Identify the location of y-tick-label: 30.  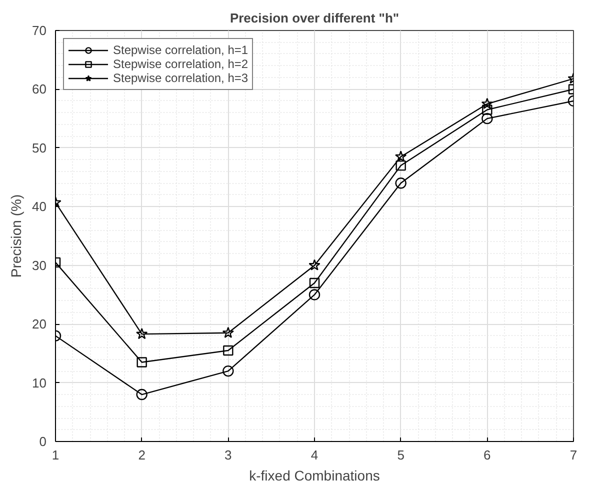
(39, 265).